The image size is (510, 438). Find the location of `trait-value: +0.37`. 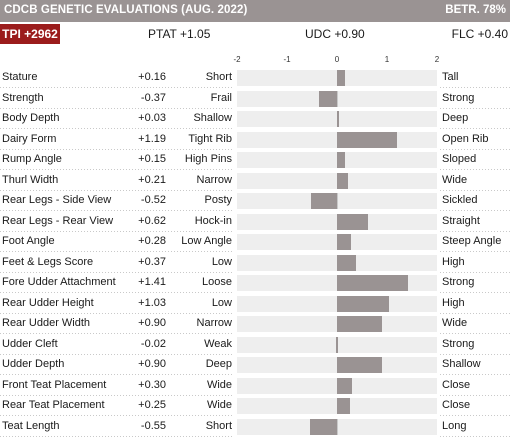

trait-value: +0.37 is located at coordinates (152, 261).